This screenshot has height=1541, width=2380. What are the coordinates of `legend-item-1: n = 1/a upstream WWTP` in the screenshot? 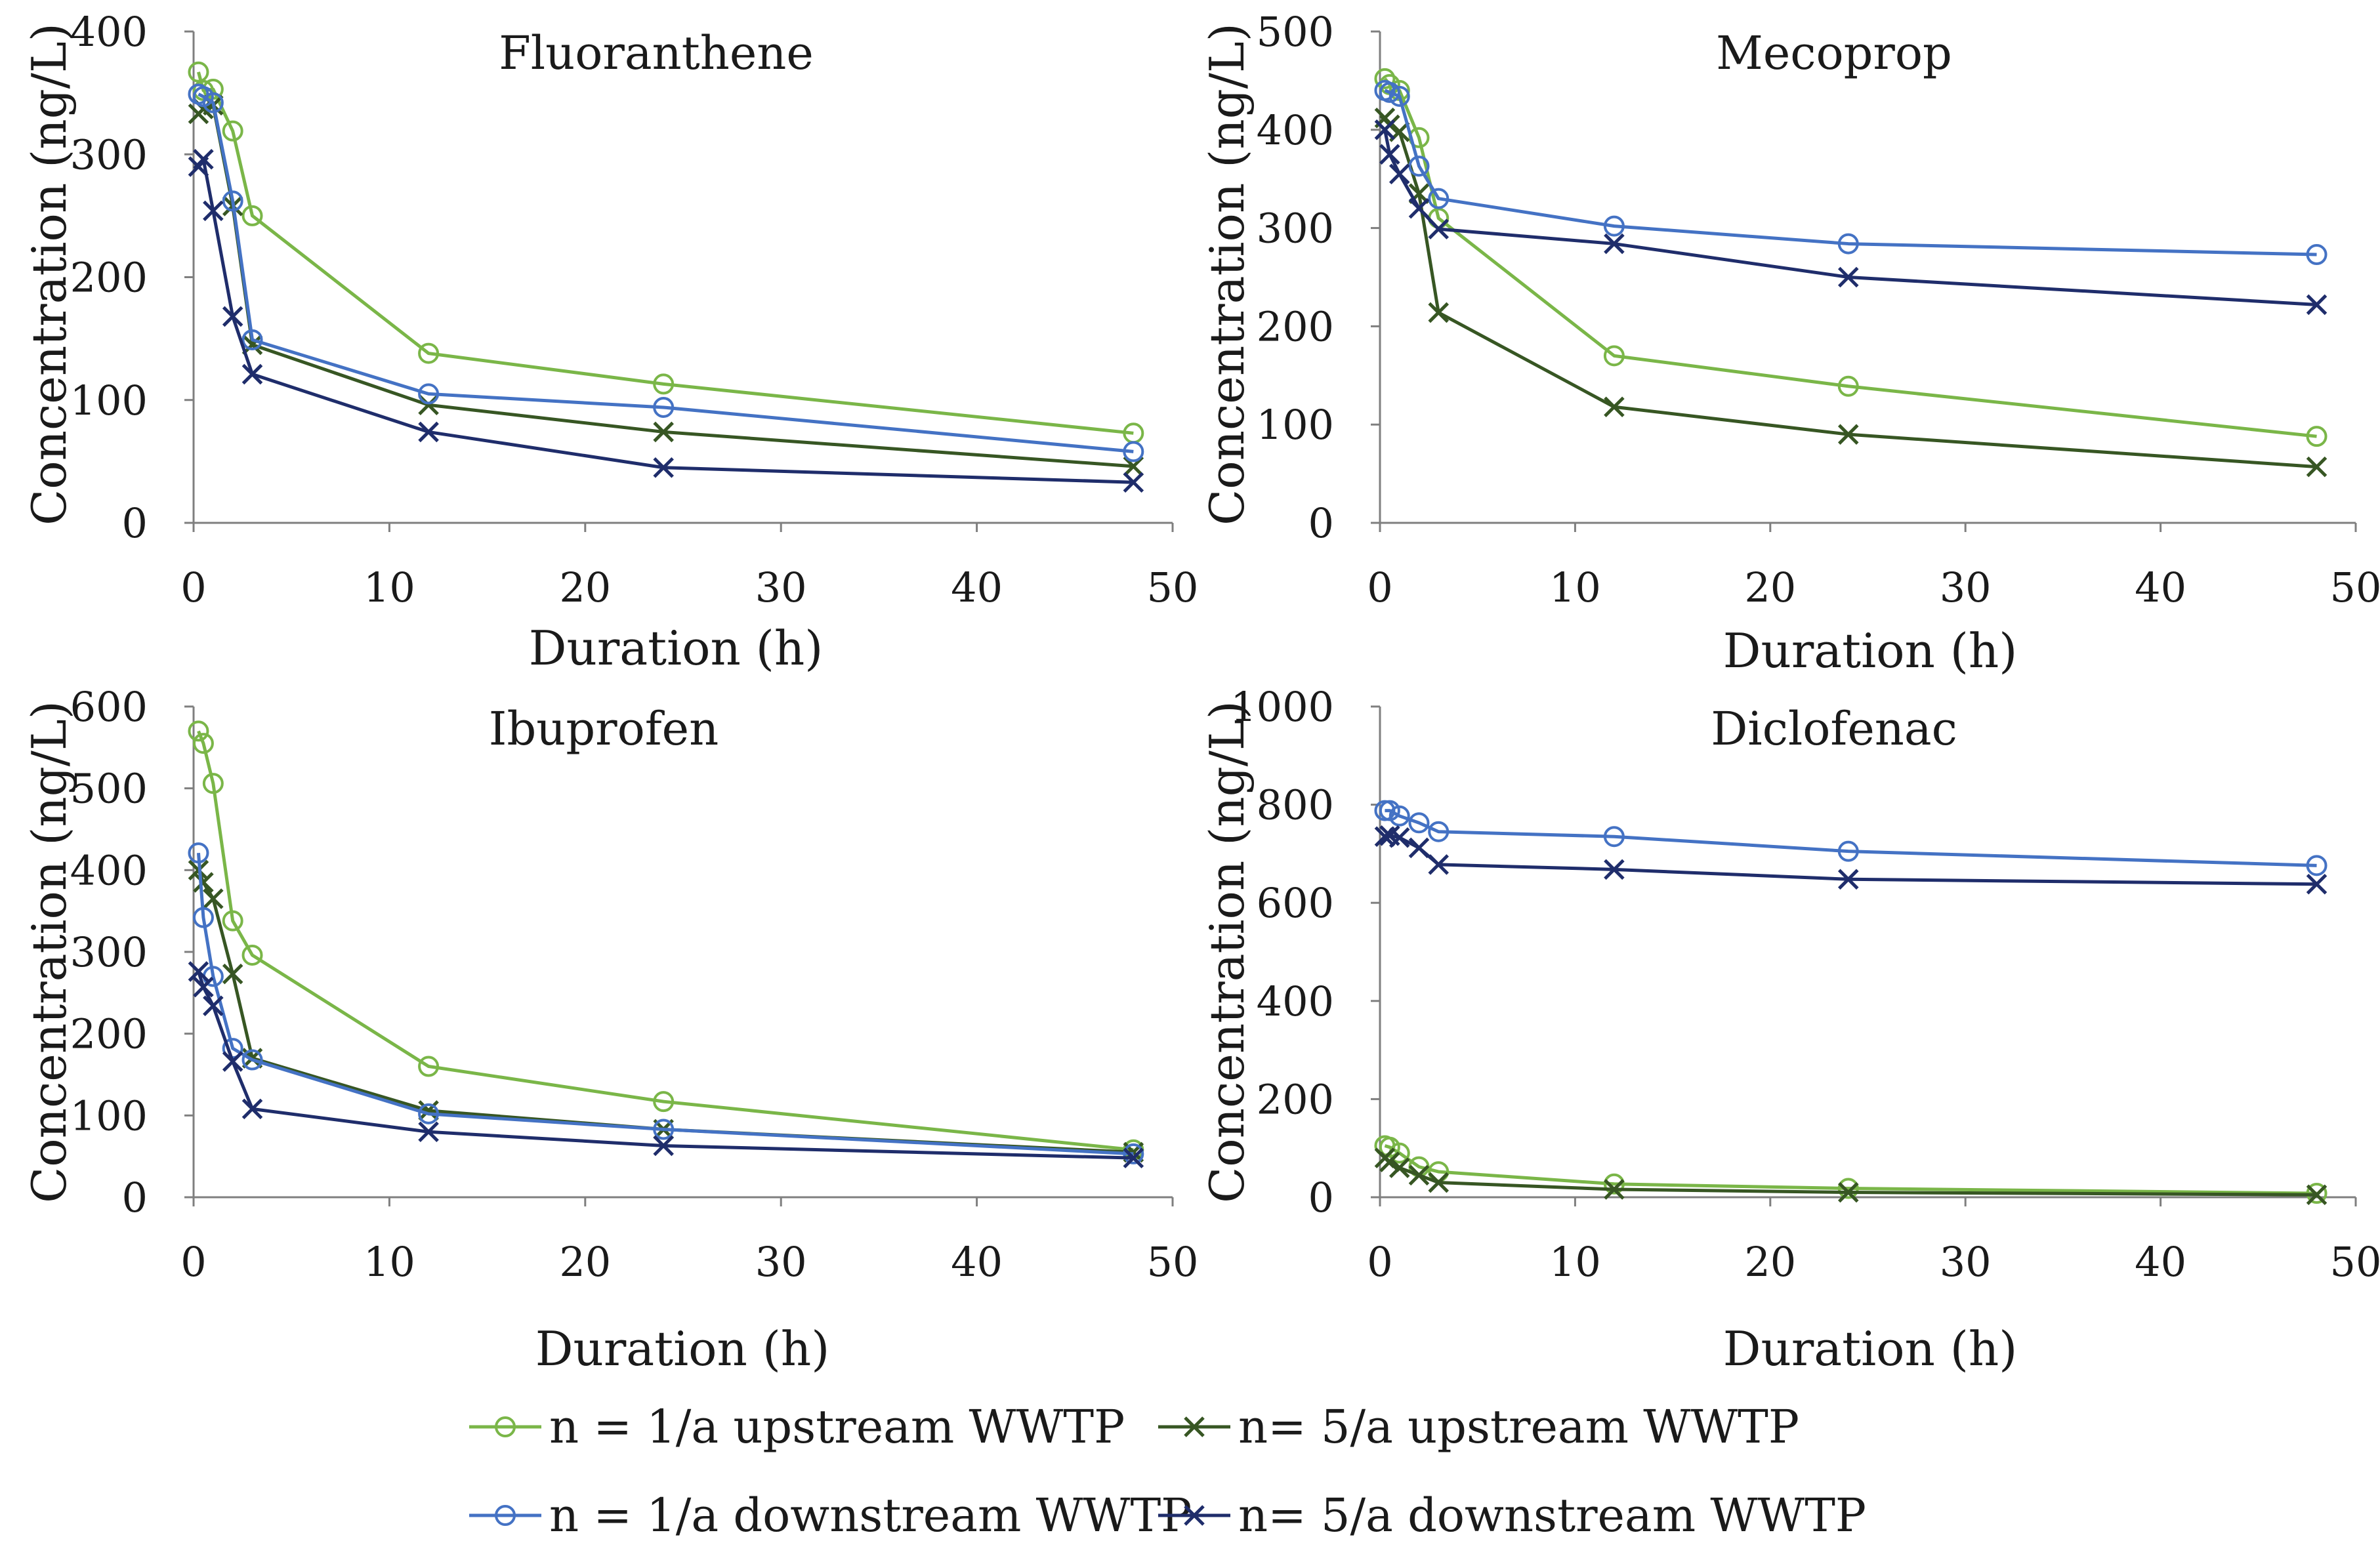 It's located at (797, 1427).